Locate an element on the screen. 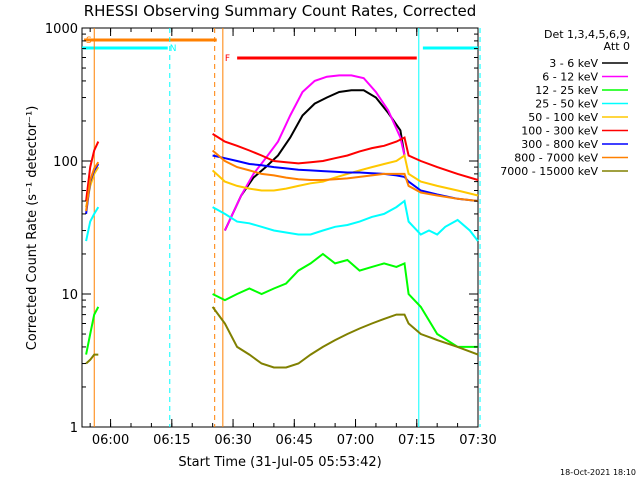  legend-header-1: Att 0 is located at coordinates (617, 46).